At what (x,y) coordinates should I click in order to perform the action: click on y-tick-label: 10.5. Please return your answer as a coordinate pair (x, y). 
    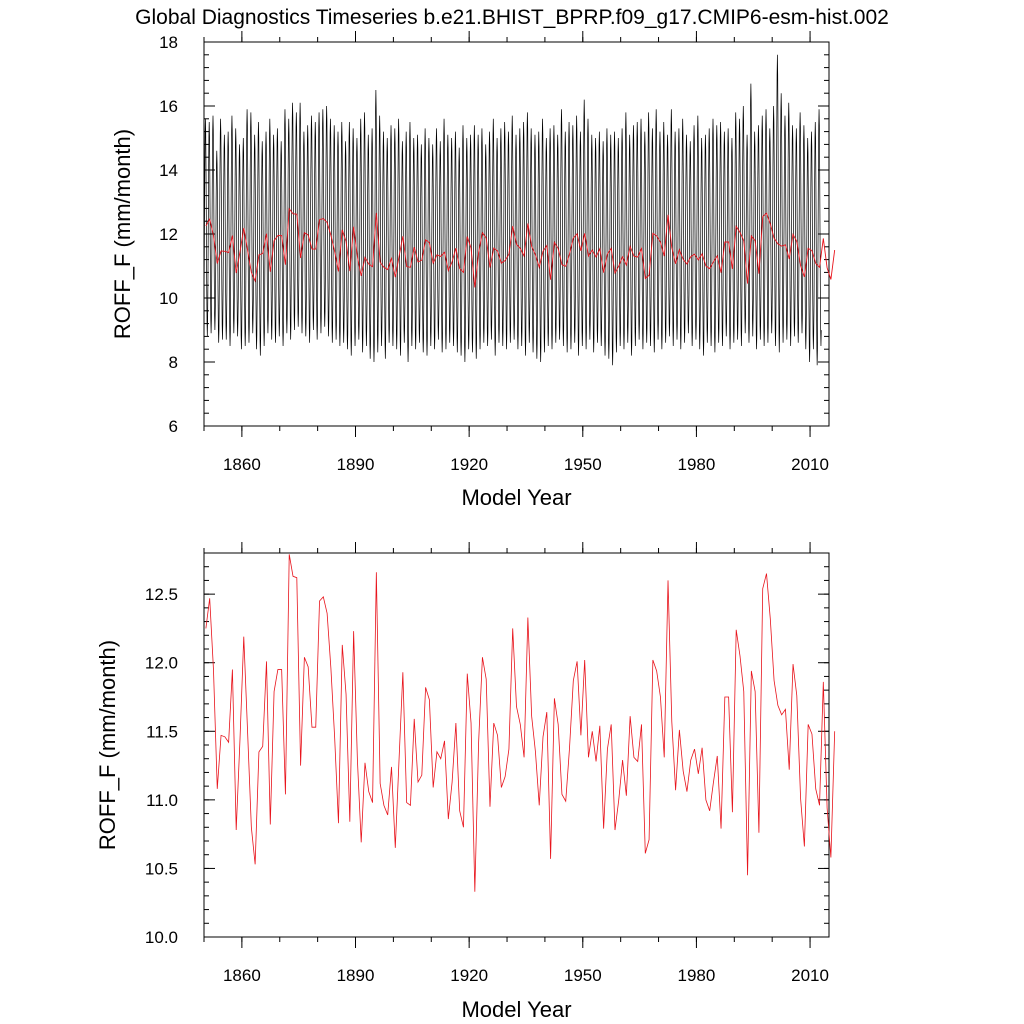
    Looking at the image, I should click on (161, 868).